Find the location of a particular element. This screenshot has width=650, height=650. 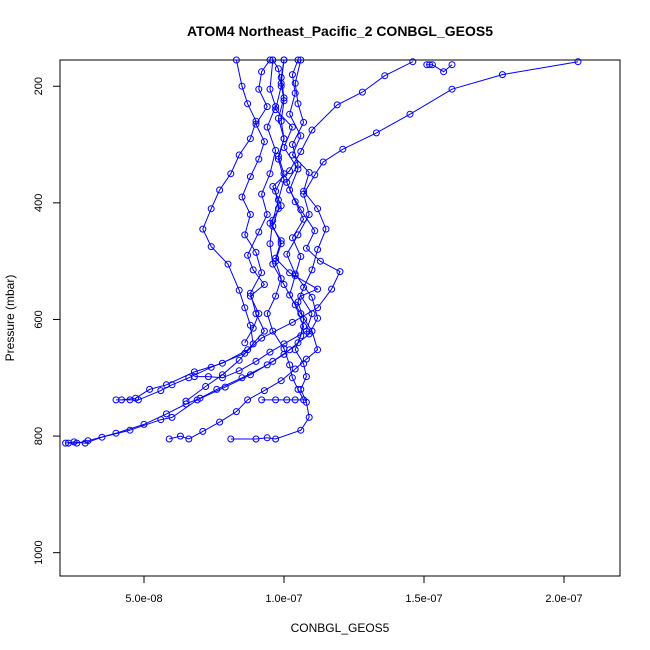

x-tick-label: 2.0e-07 is located at coordinates (563, 599).